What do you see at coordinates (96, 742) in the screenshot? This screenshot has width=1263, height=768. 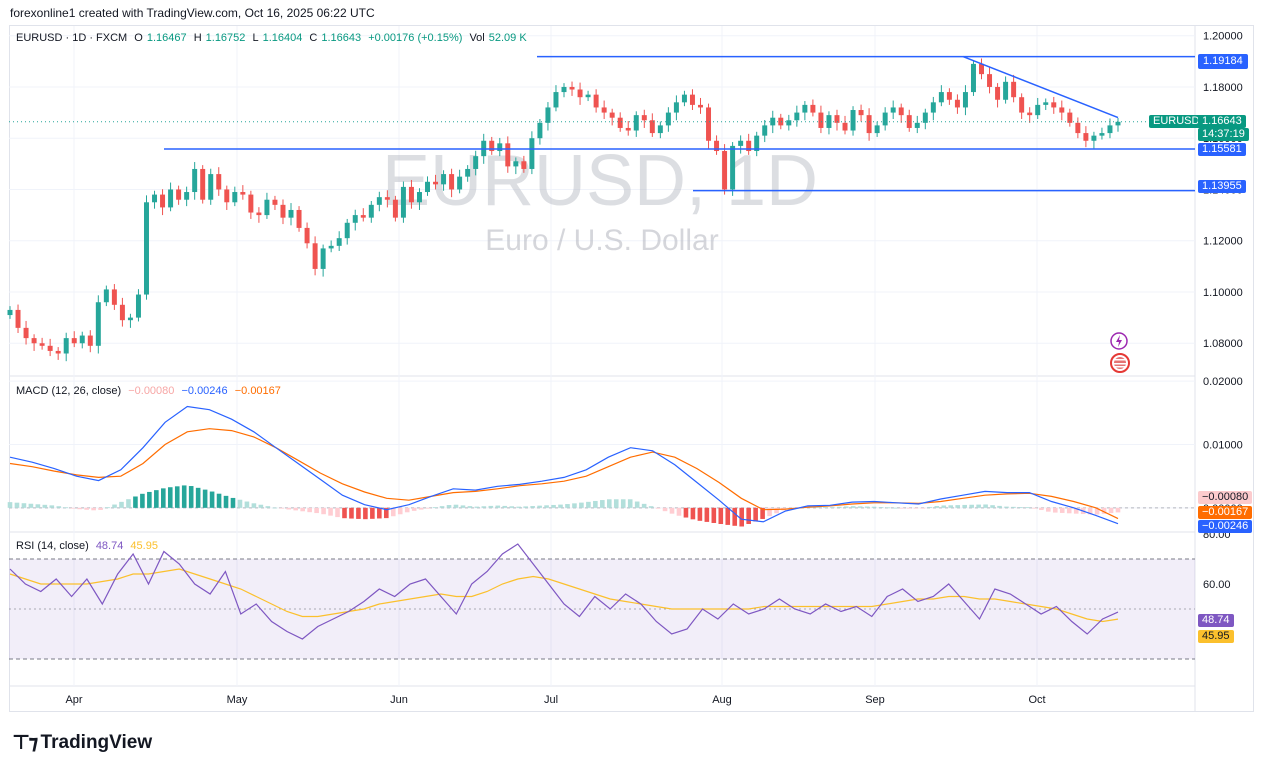 I see `brand-text: TradingView` at bounding box center [96, 742].